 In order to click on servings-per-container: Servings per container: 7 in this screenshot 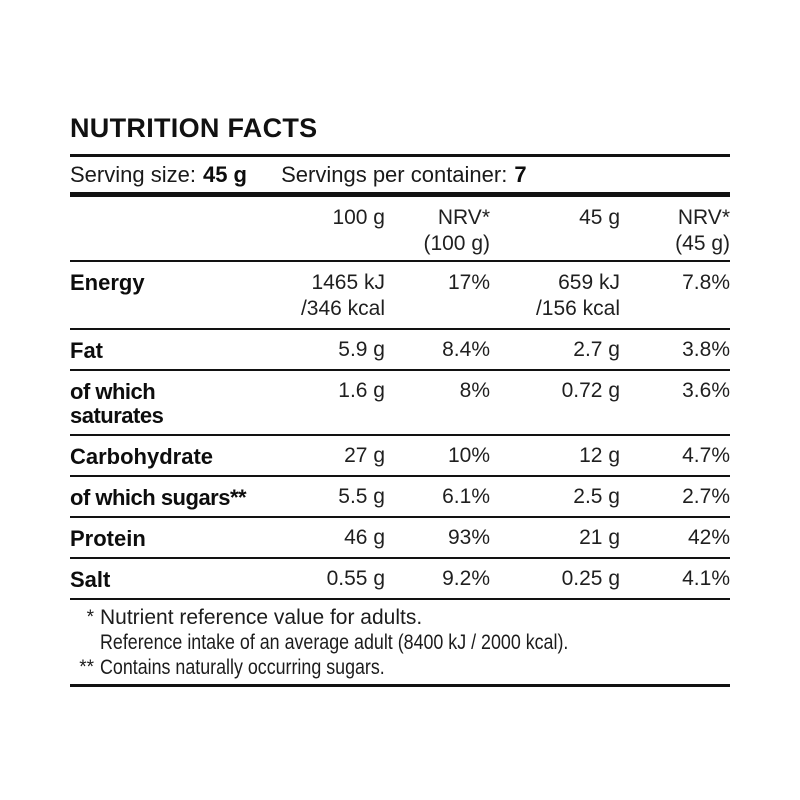, I will do `click(403, 174)`.